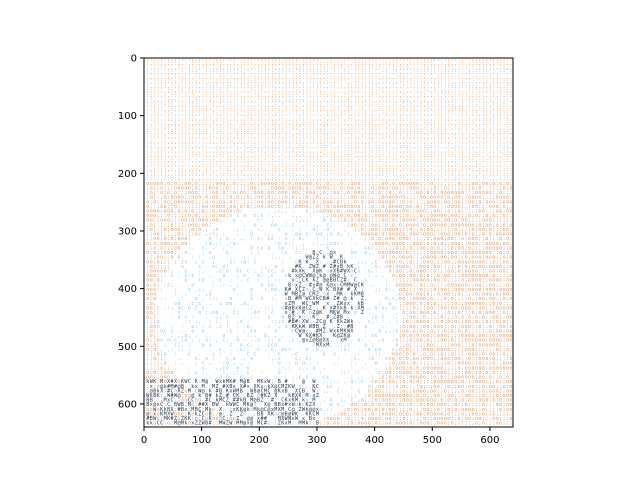  Describe the element at coordinates (300, 267) in the screenshot. I see `glyph-mark: K` at that location.